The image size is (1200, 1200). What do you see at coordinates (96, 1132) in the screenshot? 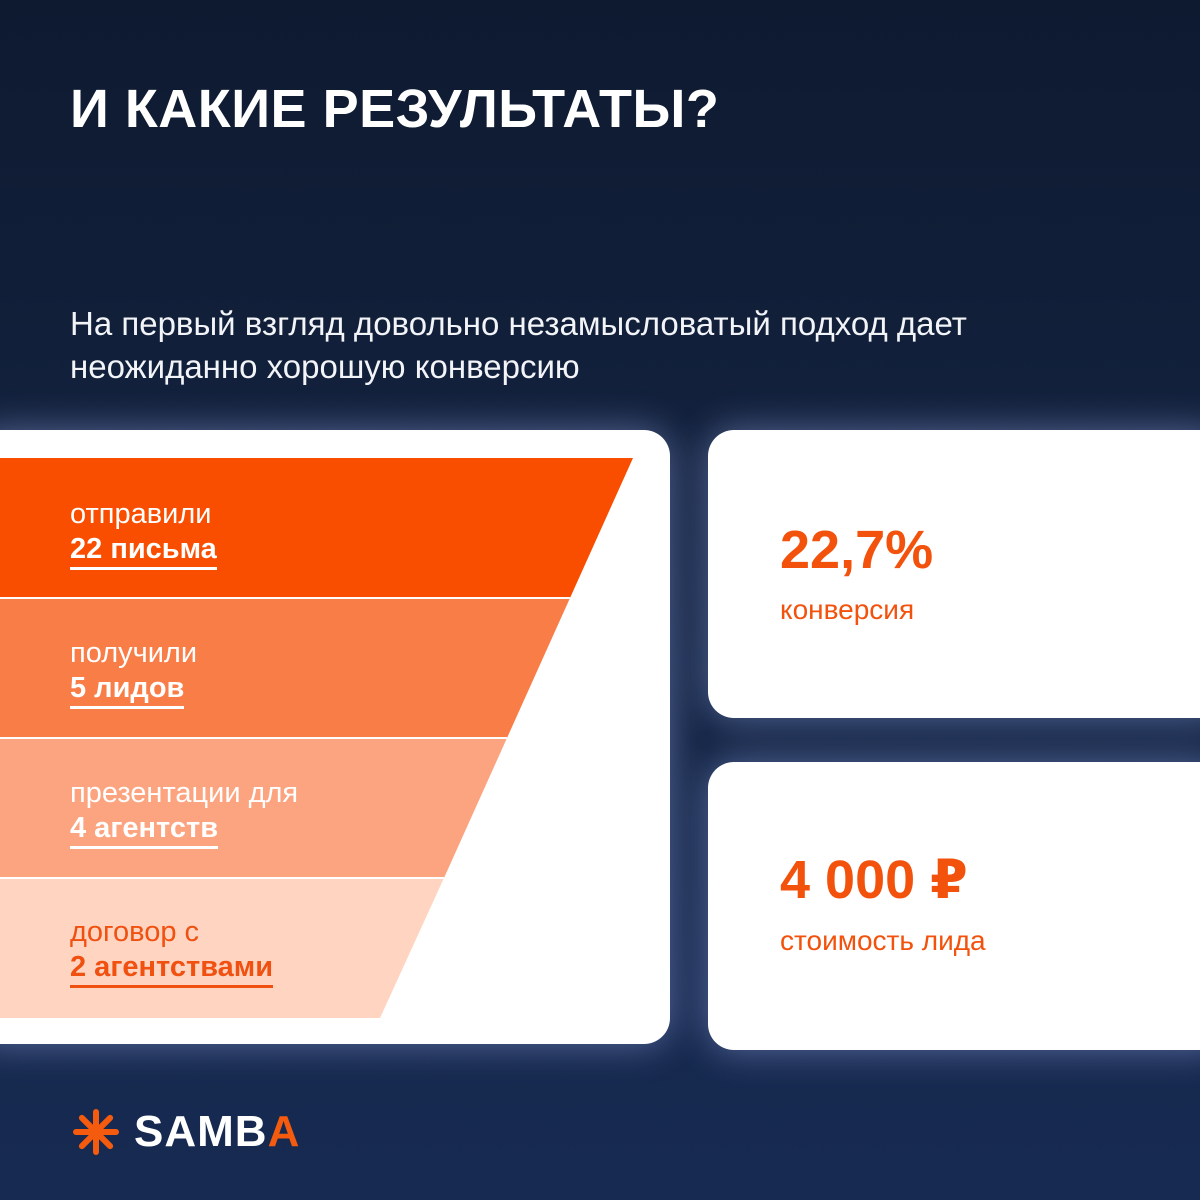
I see `asterisk-logo-icon` at bounding box center [96, 1132].